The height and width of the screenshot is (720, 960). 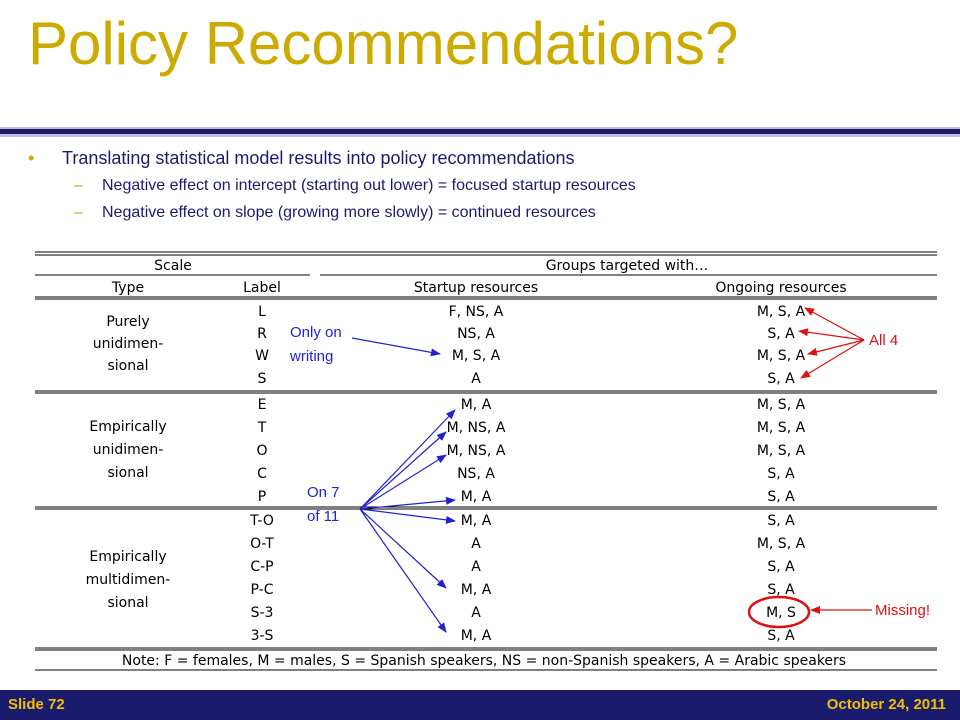 What do you see at coordinates (262, 405) in the screenshot?
I see `row-label: E` at bounding box center [262, 405].